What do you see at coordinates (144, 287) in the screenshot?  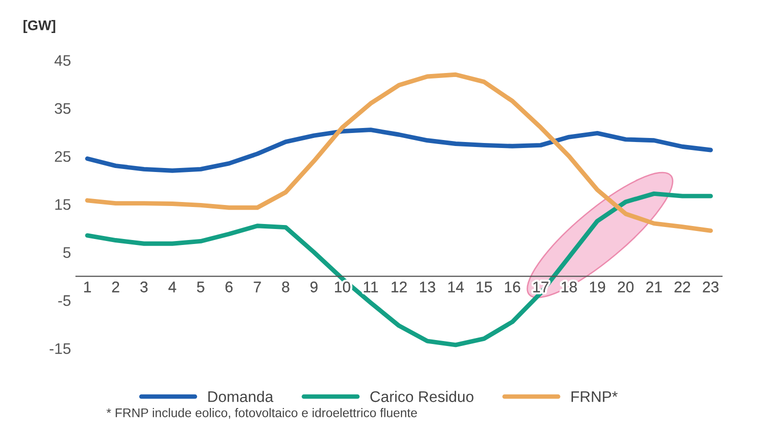 I see `x-tick-label: 3` at bounding box center [144, 287].